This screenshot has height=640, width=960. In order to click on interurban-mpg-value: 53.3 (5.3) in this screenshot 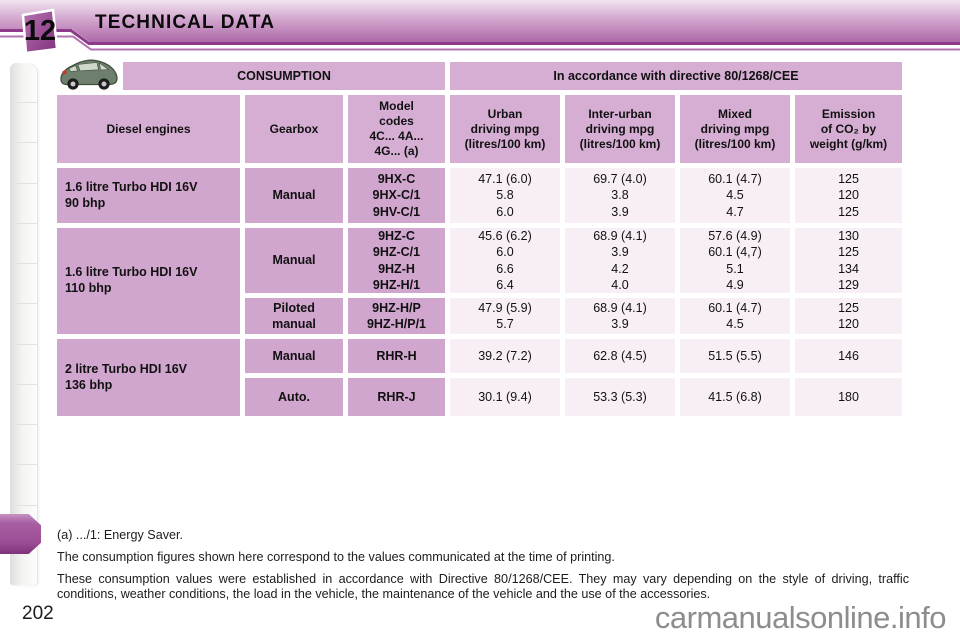, I will do `click(620, 396)`.